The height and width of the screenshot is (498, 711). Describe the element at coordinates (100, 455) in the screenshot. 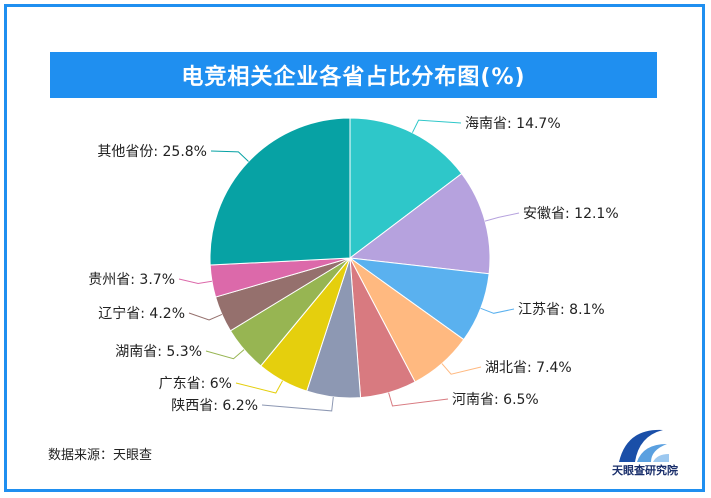

I see `data-source: 数据来源：天眼查` at that location.